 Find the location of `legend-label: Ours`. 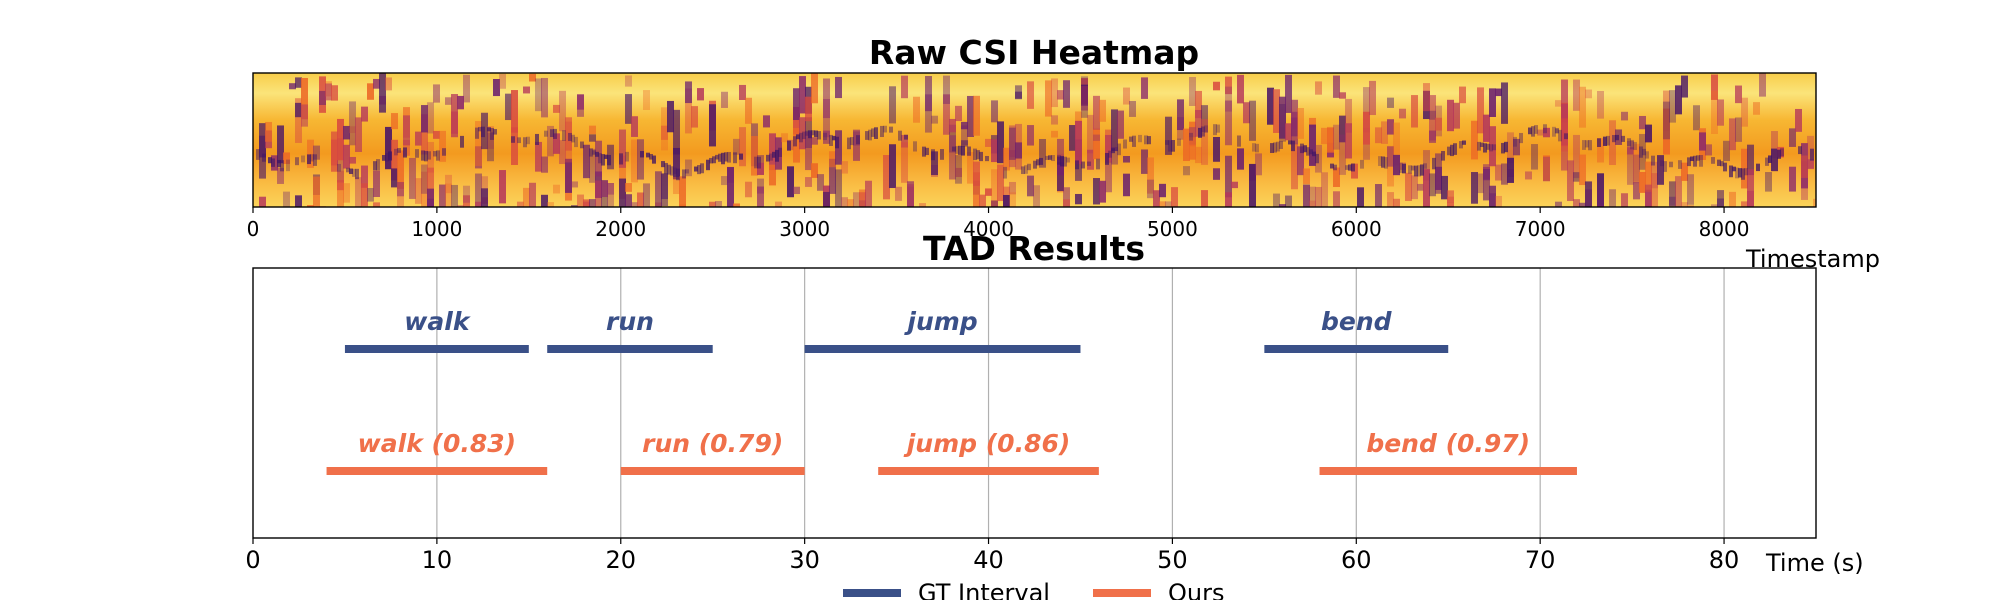

legend-label: Ours is located at coordinates (1196, 589).